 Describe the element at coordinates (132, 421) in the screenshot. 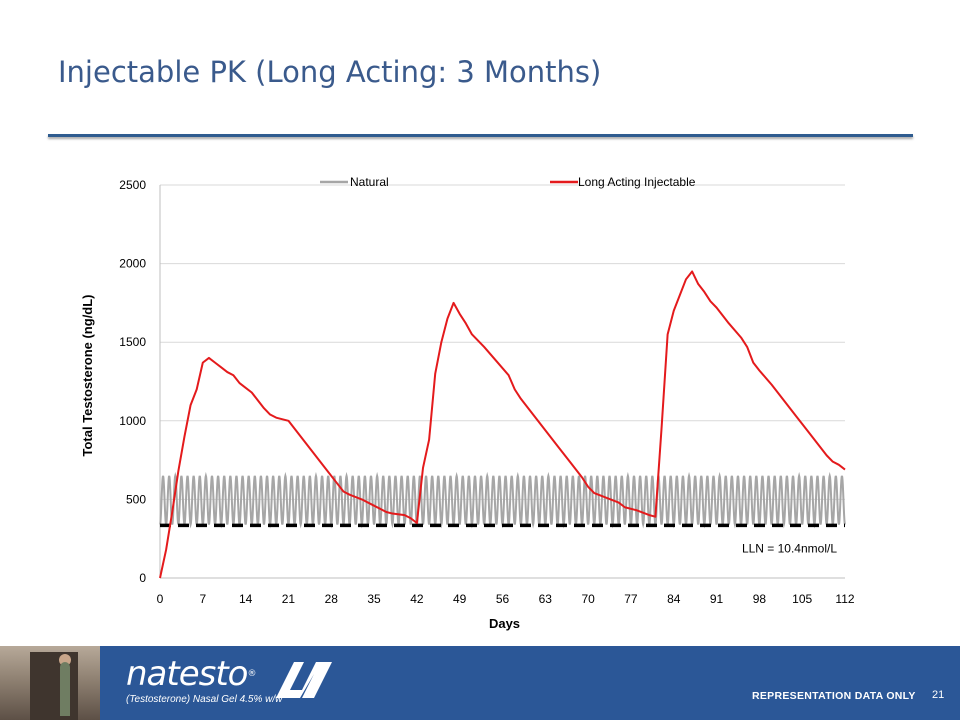

I see `y-tick-label: 1000` at that location.